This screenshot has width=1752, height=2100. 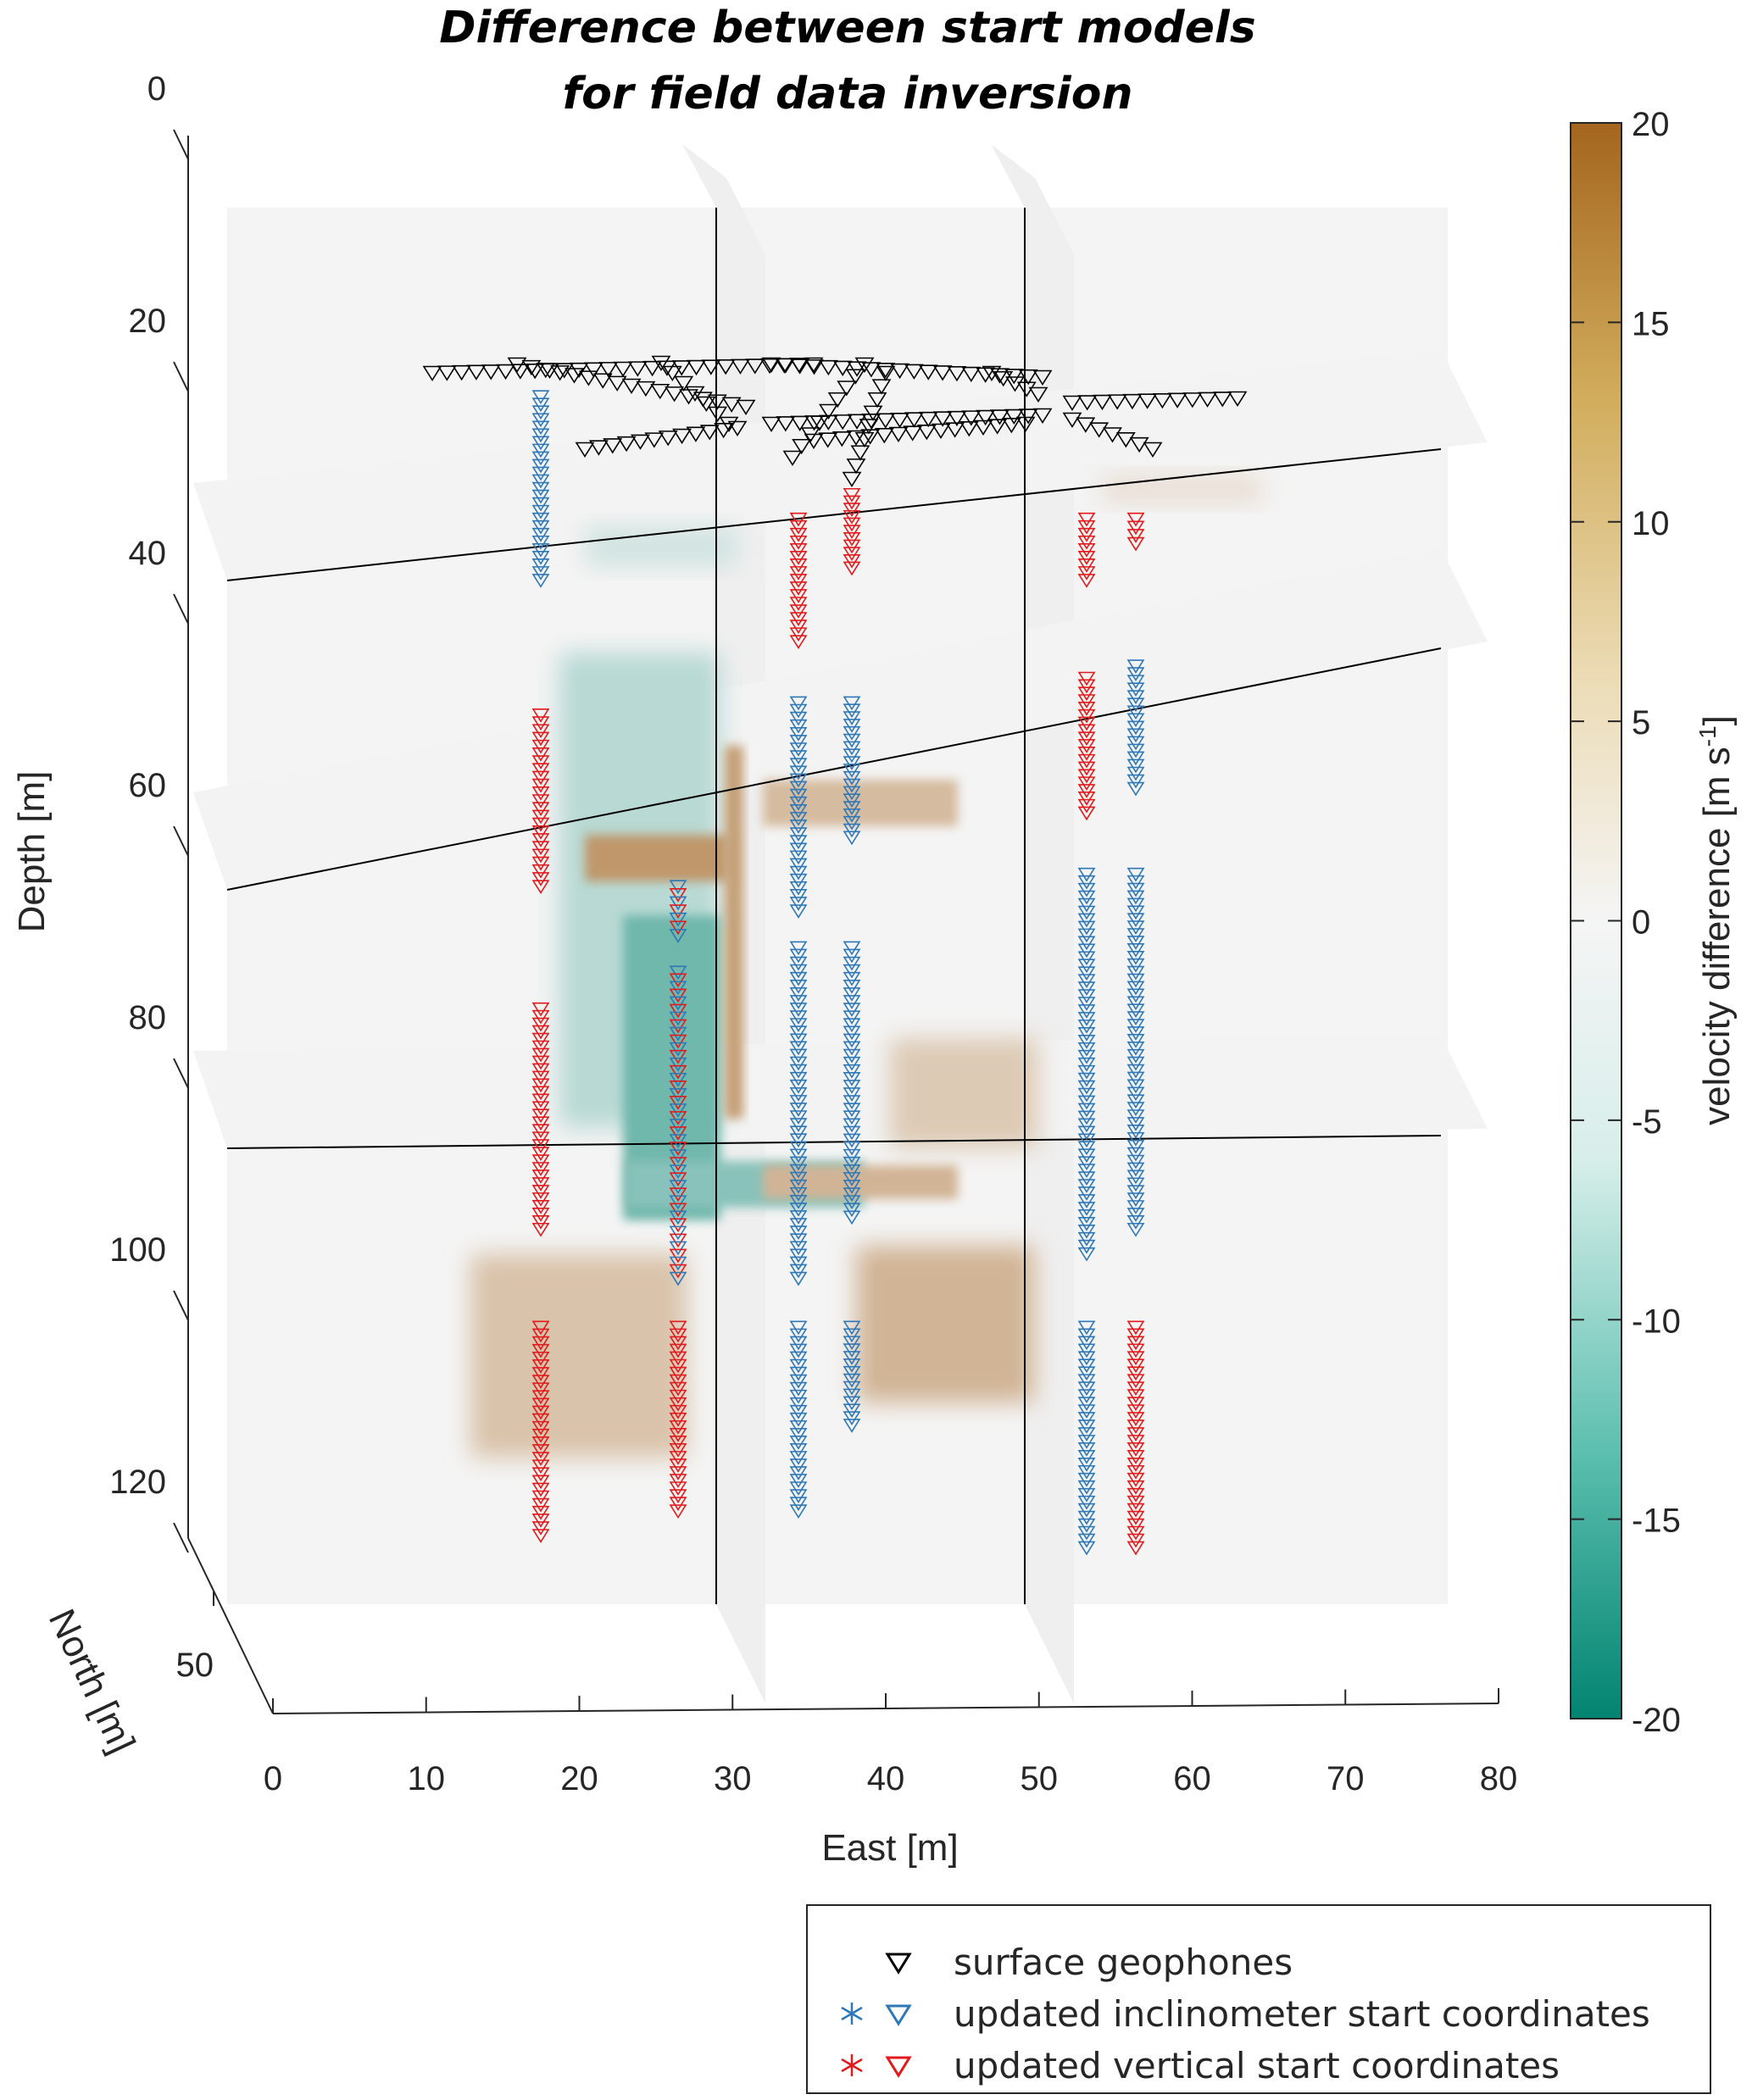 What do you see at coordinates (848, 94) in the screenshot?
I see `title-line-2: for field data inversion` at bounding box center [848, 94].